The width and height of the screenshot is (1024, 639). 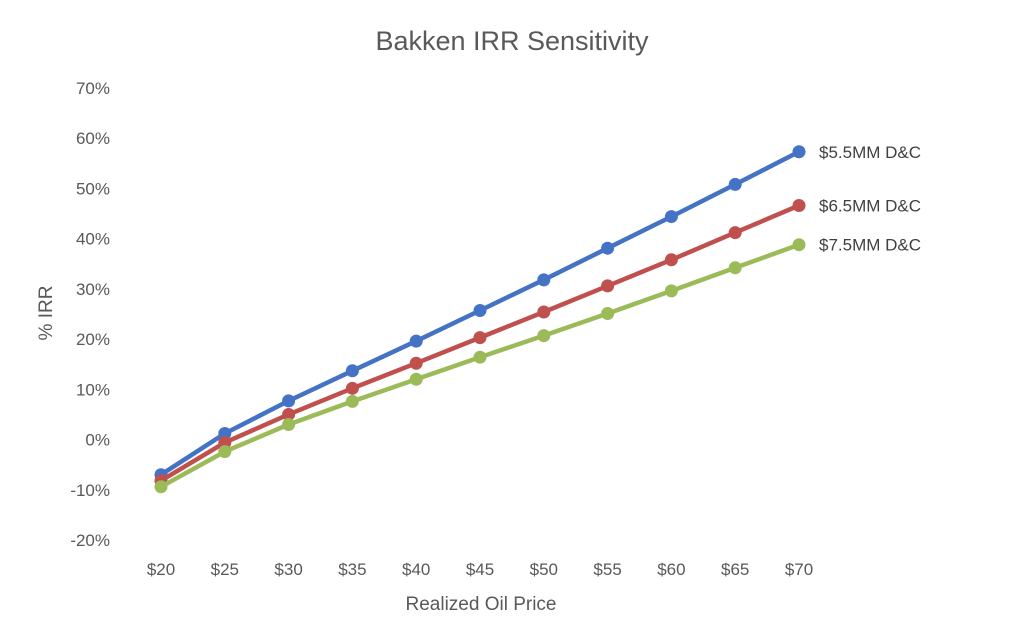 What do you see at coordinates (93, 239) in the screenshot?
I see `y-tick-label: 40%` at bounding box center [93, 239].